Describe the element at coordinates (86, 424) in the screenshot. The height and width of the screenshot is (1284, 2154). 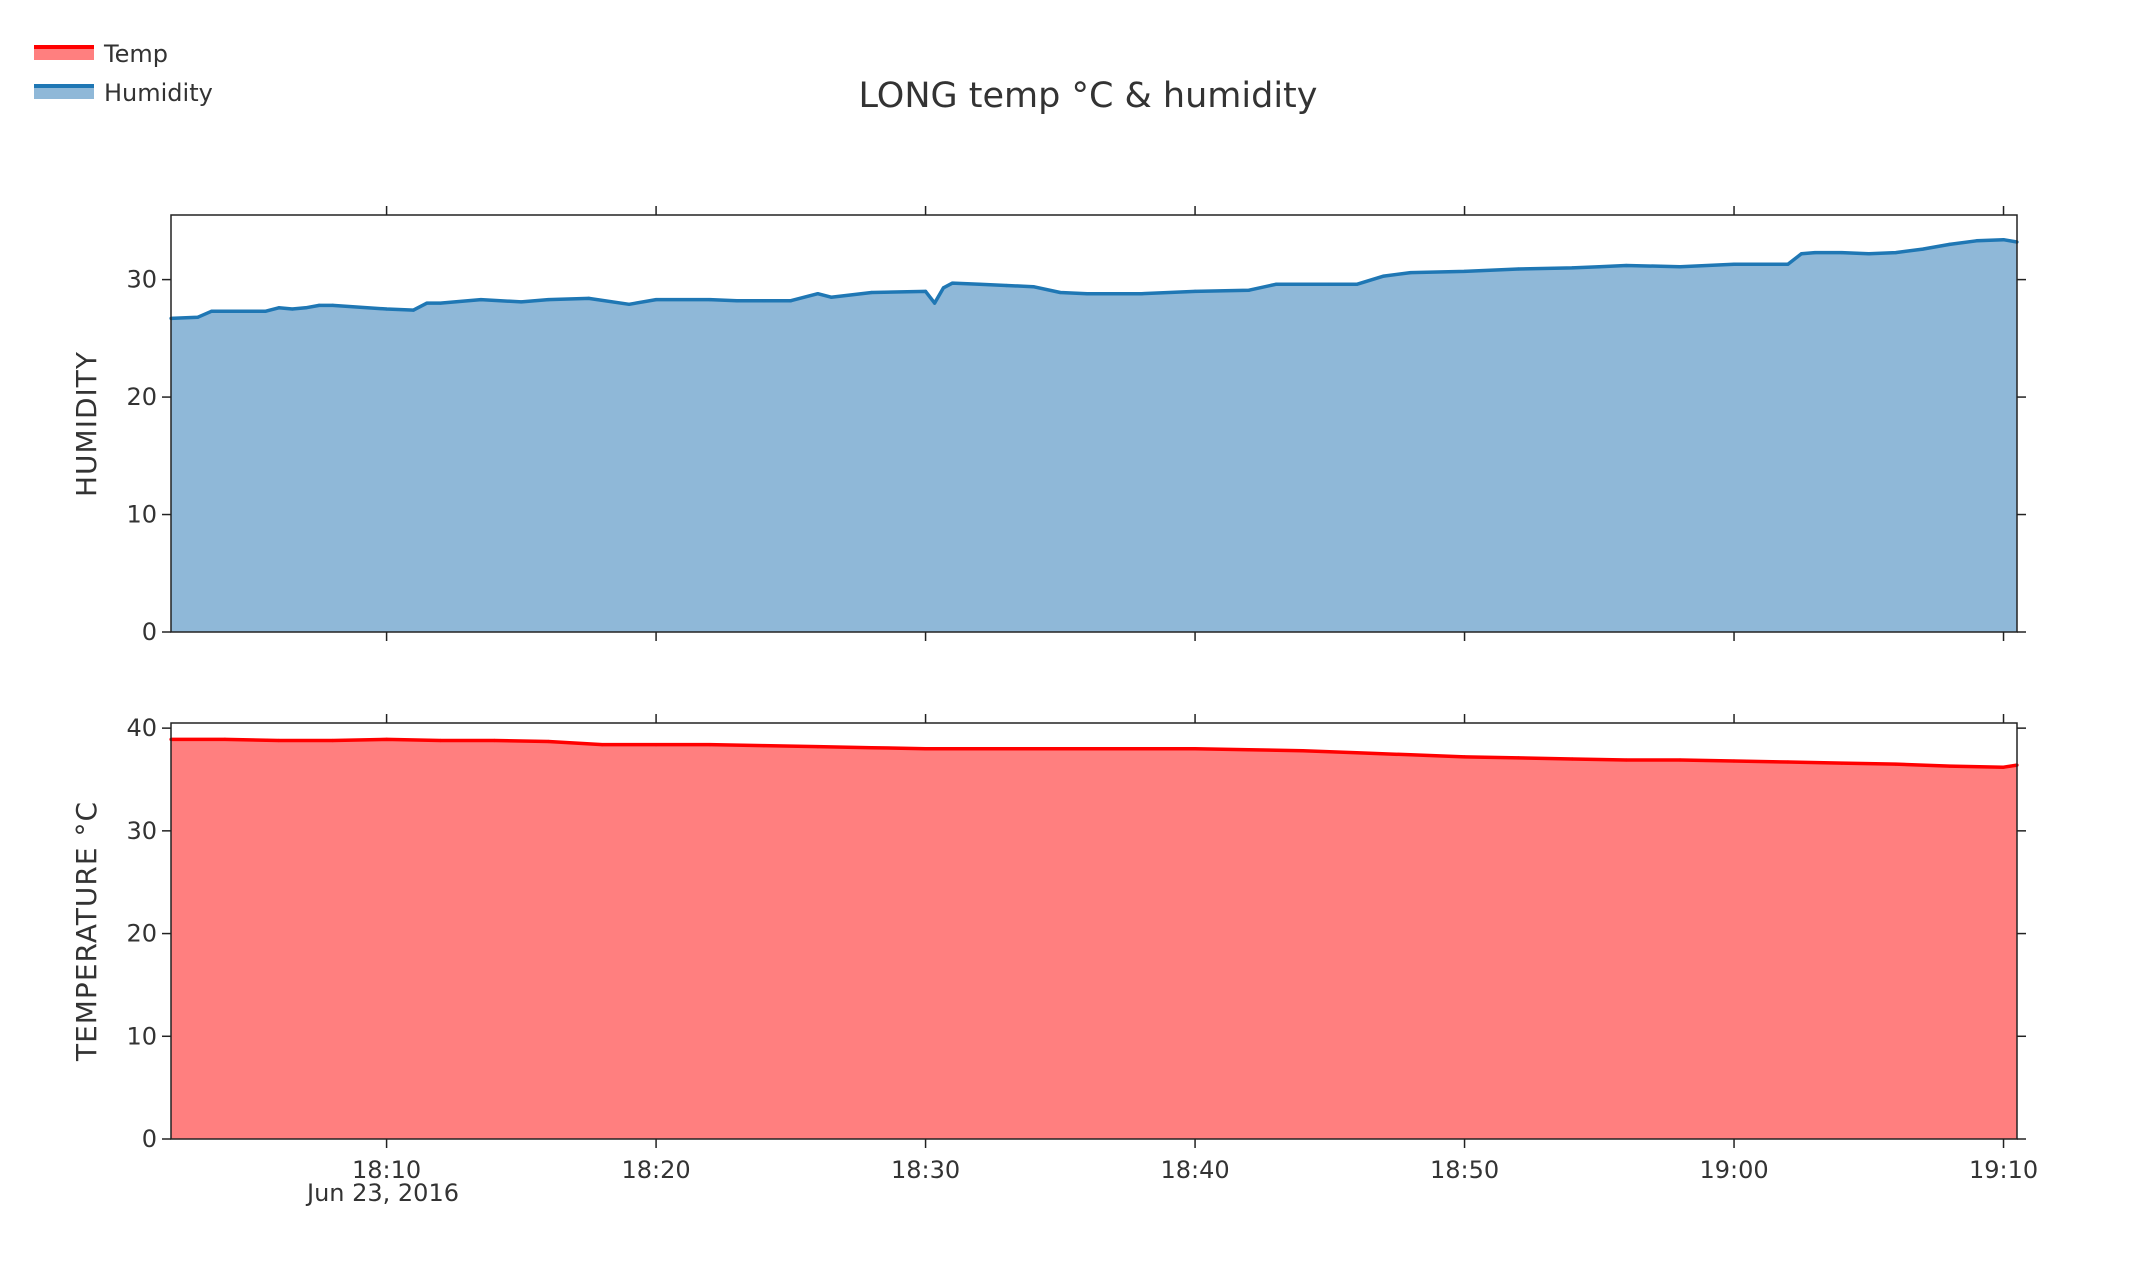
I see `humidity-y-axis-title: HUMIDITY` at that location.